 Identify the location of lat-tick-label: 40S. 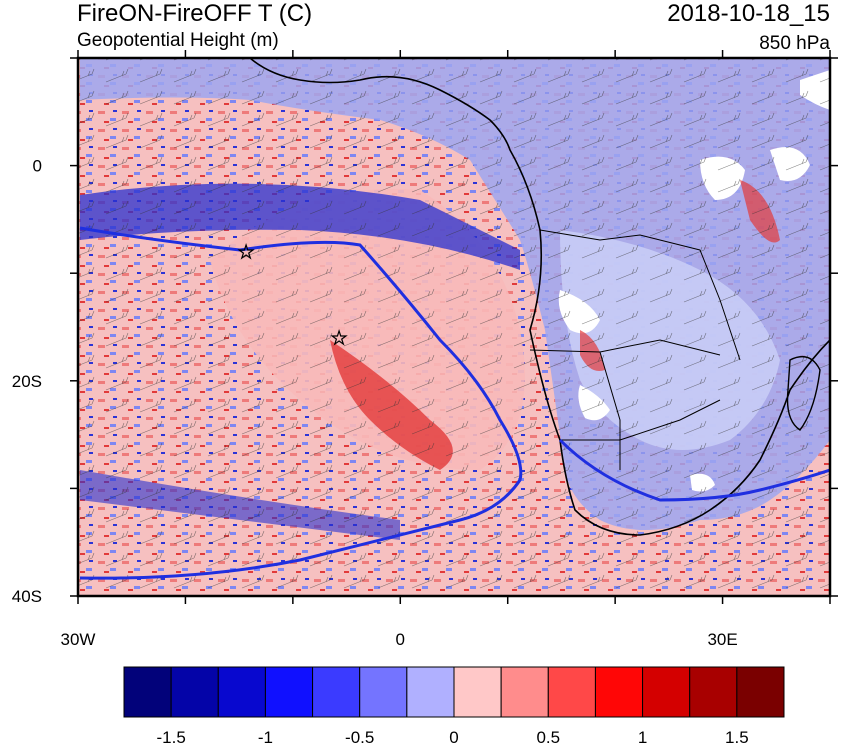
(27, 596).